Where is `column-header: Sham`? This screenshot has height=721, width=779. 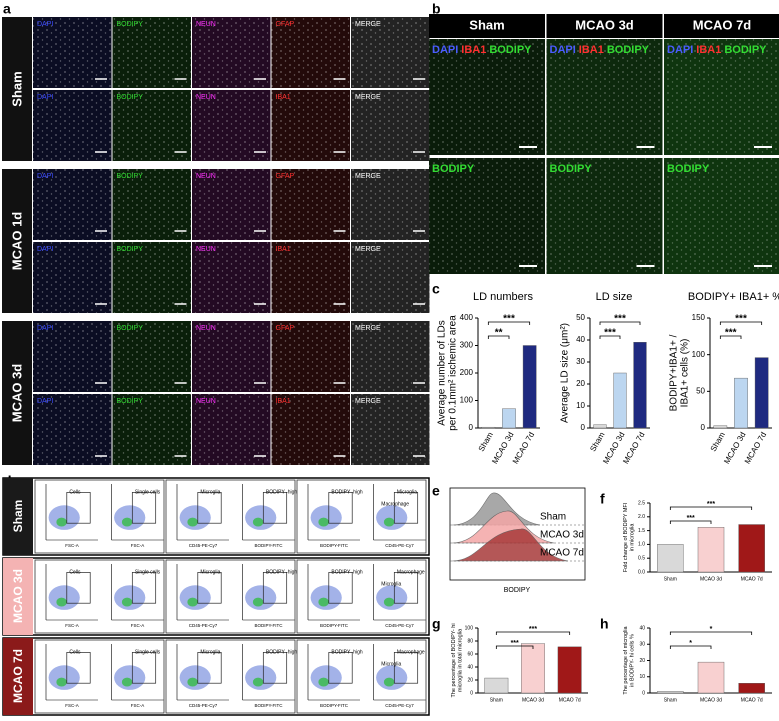 column-header: Sham is located at coordinates (486, 24).